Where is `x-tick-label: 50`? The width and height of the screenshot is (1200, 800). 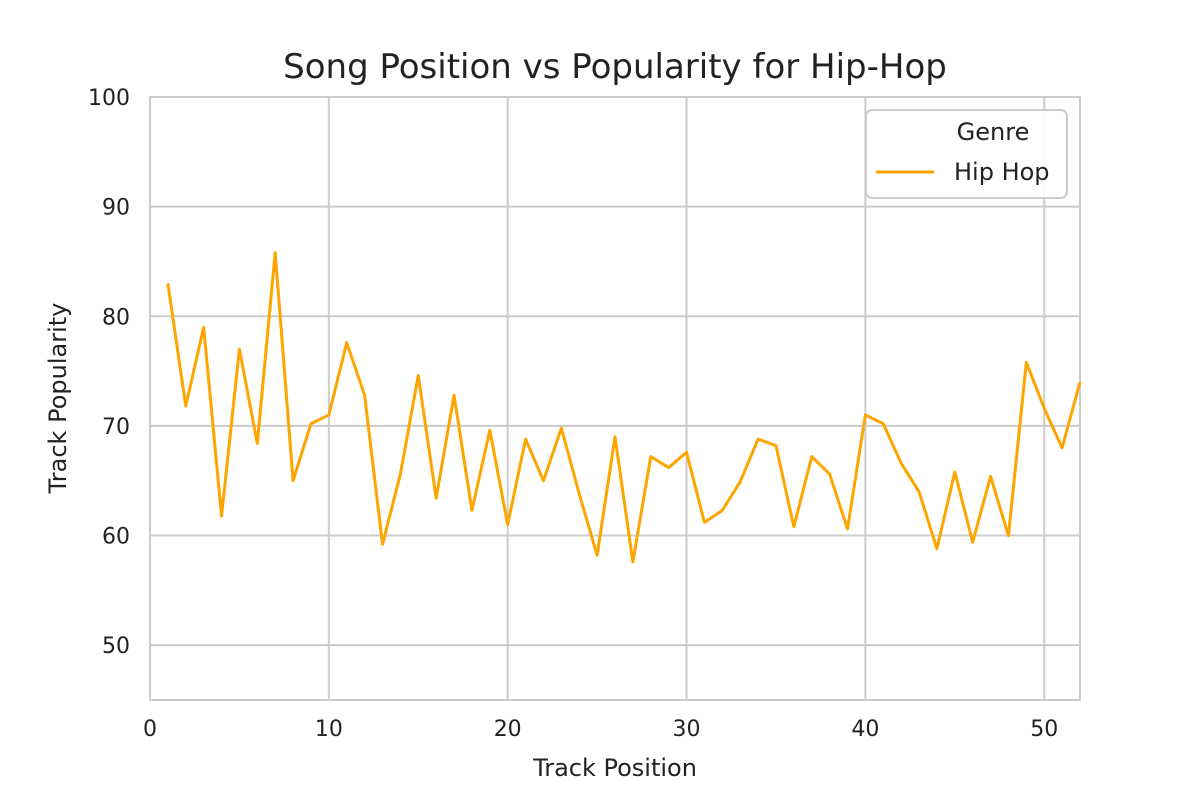
x-tick-label: 50 is located at coordinates (1044, 729).